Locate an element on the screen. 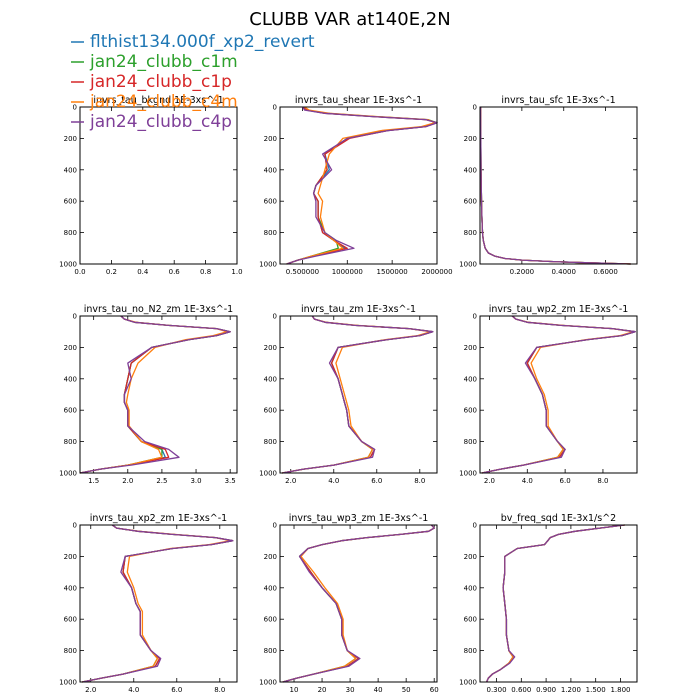  x-tick-label: 0.0 is located at coordinates (79, 272).